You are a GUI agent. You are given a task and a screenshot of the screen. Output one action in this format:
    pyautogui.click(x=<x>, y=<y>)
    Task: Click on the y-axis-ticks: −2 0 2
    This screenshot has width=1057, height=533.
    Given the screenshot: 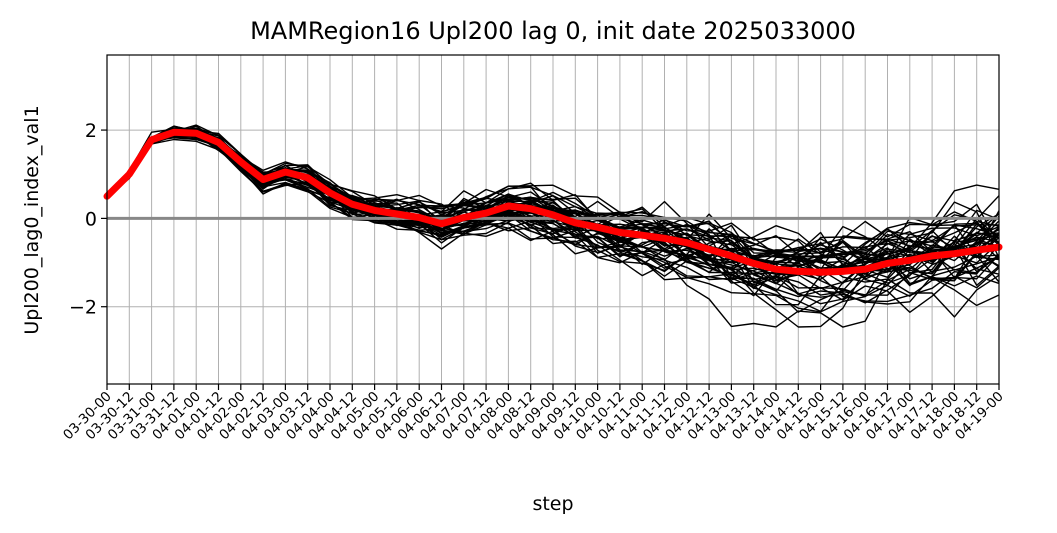 What is the action you would take?
    pyautogui.click(x=88, y=219)
    